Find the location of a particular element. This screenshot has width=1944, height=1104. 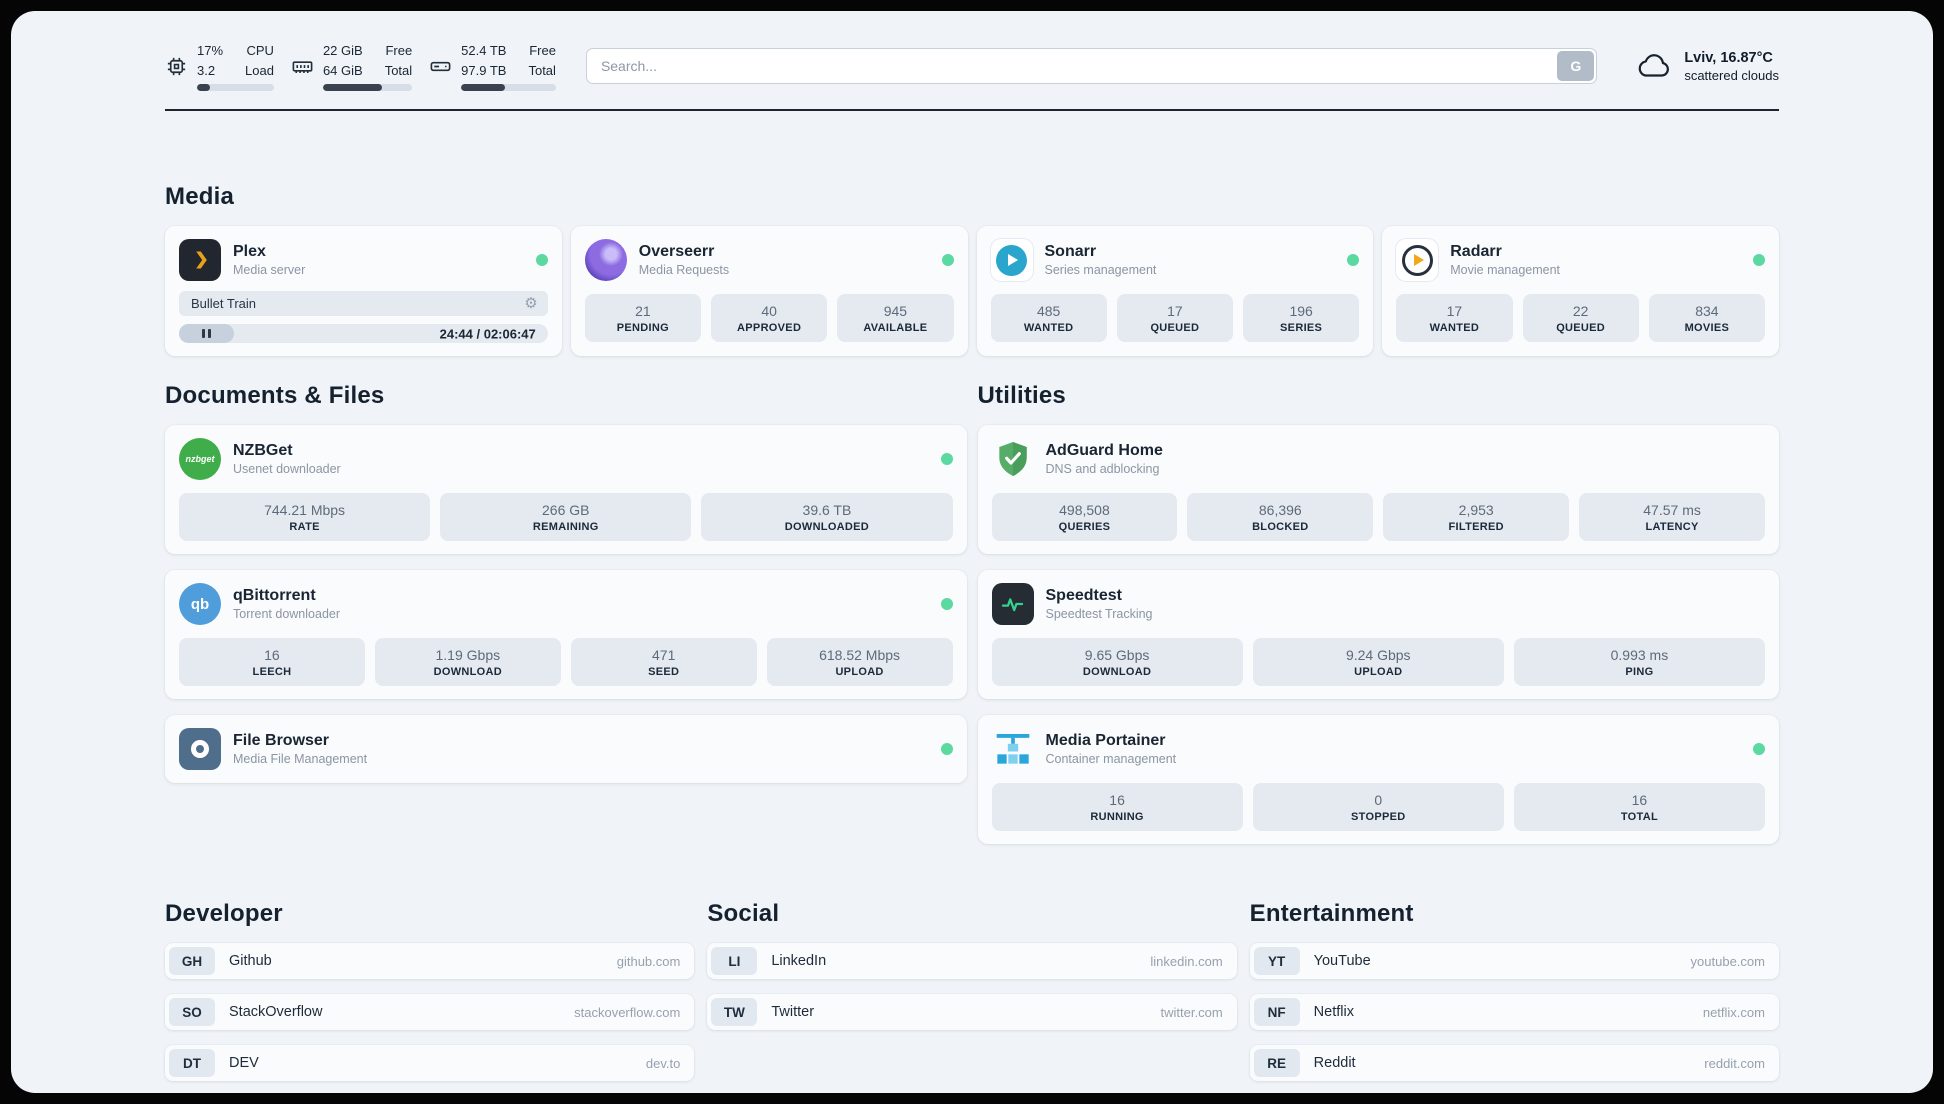

link-url: stackoverflow.com is located at coordinates (627, 1012).